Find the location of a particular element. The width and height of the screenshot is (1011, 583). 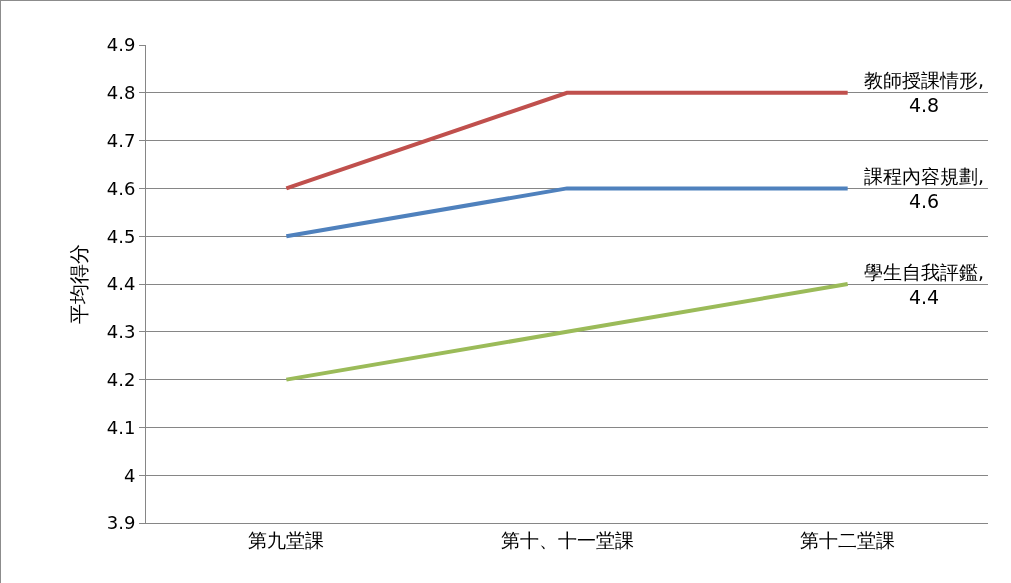

x-tick-label: 第九堂課 is located at coordinates (286, 539).